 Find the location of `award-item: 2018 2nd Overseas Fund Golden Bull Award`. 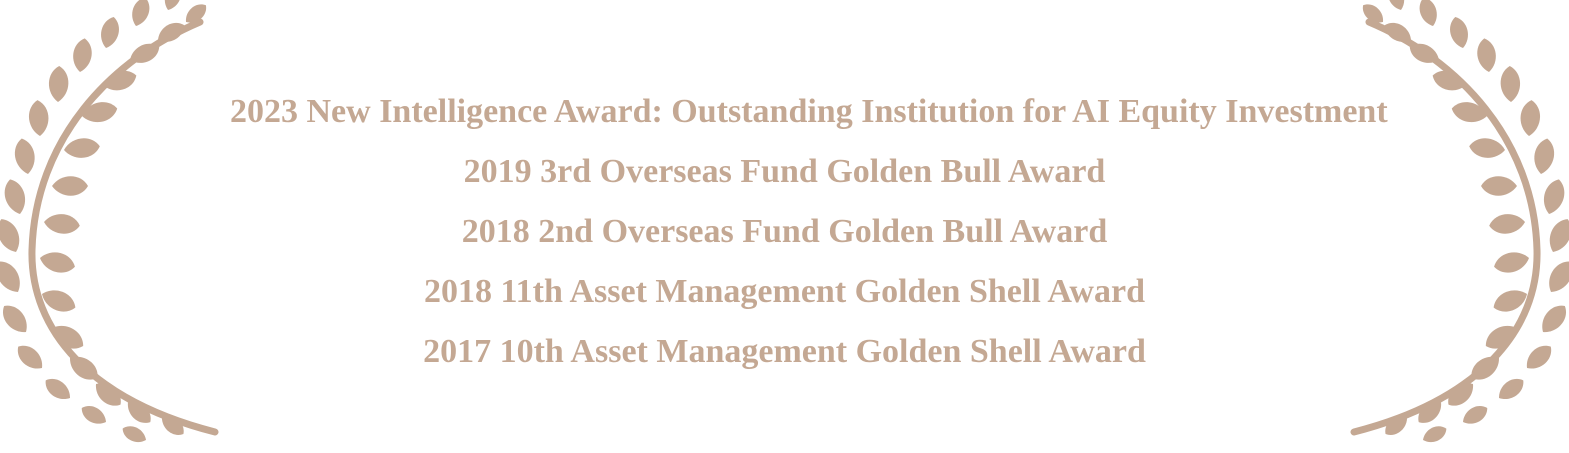

award-item: 2018 2nd Overseas Fund Golden Bull Award is located at coordinates (784, 231).